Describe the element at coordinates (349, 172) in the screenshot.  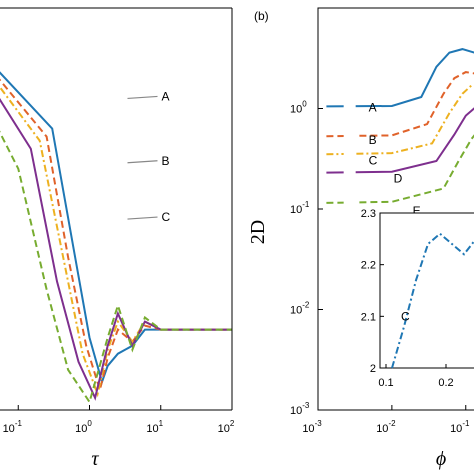
I see `panel-b-label-bg-D` at that location.